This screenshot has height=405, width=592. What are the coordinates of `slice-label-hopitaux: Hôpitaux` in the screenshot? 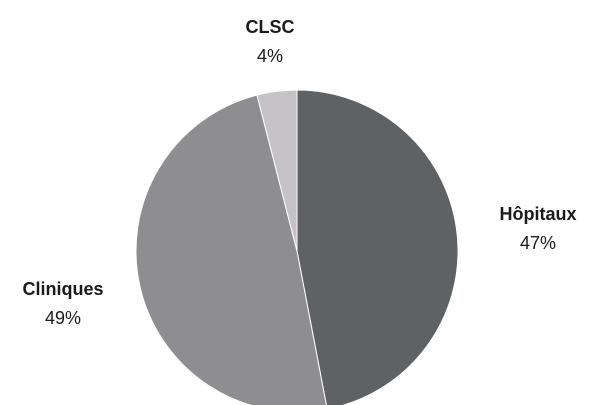 It's located at (537, 214).